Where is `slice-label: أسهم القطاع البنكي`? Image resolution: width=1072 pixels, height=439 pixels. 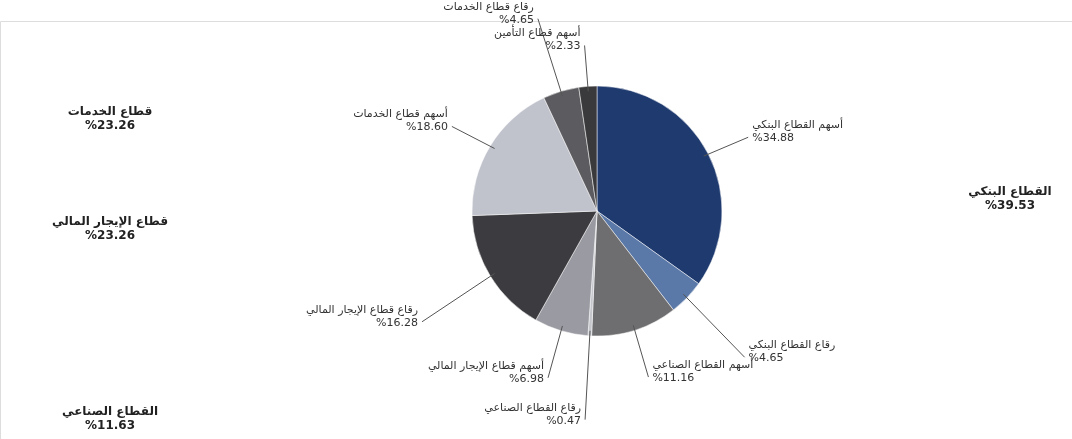 slice-label: أسهم القطاع البنكي is located at coordinates (798, 124).